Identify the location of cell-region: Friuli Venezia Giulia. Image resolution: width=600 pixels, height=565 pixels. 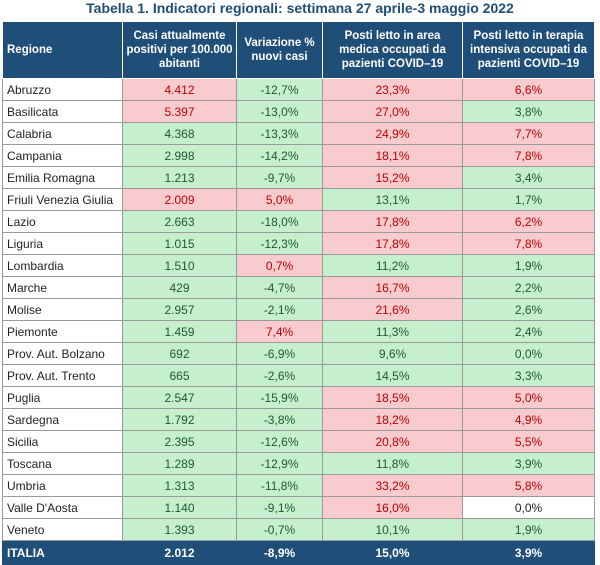
(62, 199).